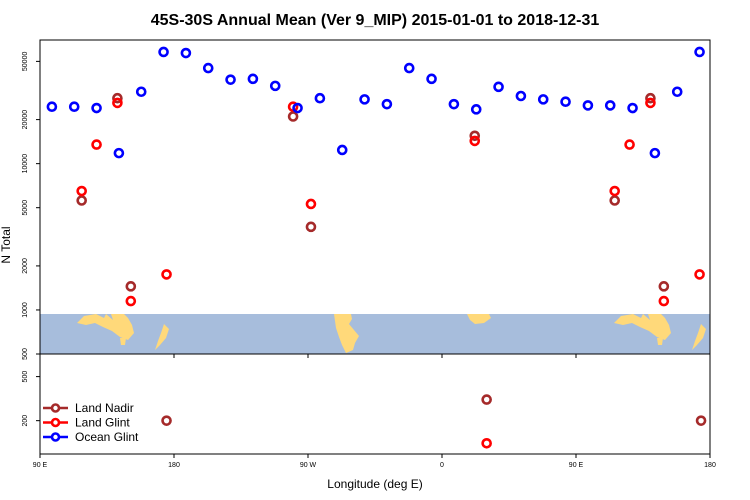 Image resolution: width=750 pixels, height=500 pixels. Describe the element at coordinates (55, 408) in the screenshot. I see `legend-marker-land-nadir` at that location.